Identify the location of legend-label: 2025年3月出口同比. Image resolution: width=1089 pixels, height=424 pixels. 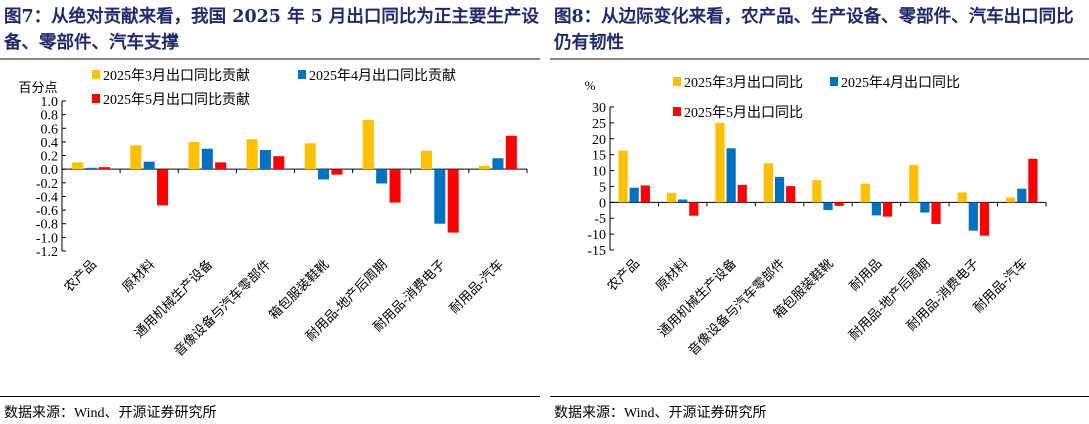
(743, 83).